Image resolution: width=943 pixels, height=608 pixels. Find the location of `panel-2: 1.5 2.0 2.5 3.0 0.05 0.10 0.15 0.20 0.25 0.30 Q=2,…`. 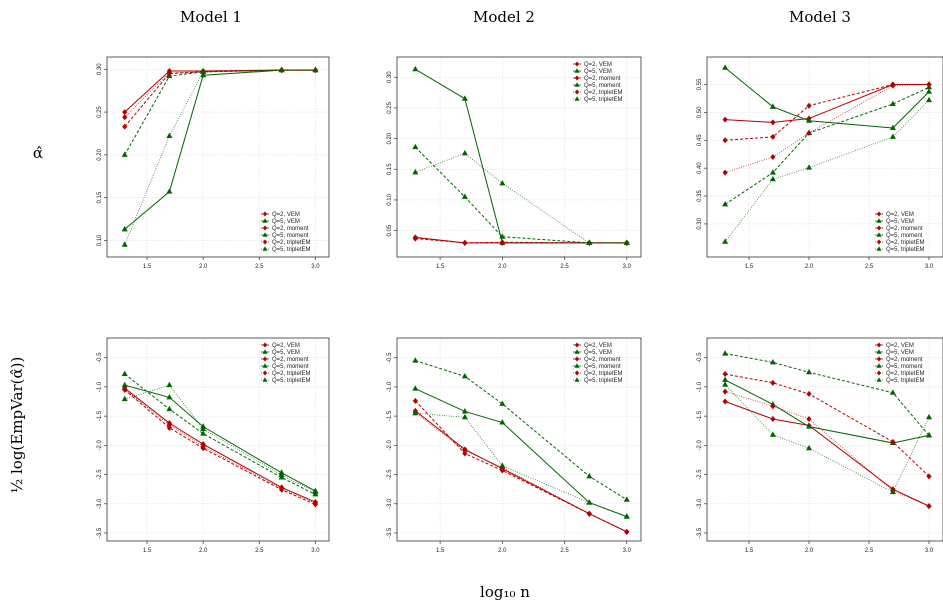

panel-2: 1.5 2.0 2.5 3.0 0.05 0.10 0.15 0.20 0.25 0.30 Q=2,… is located at coordinates (514, 163).